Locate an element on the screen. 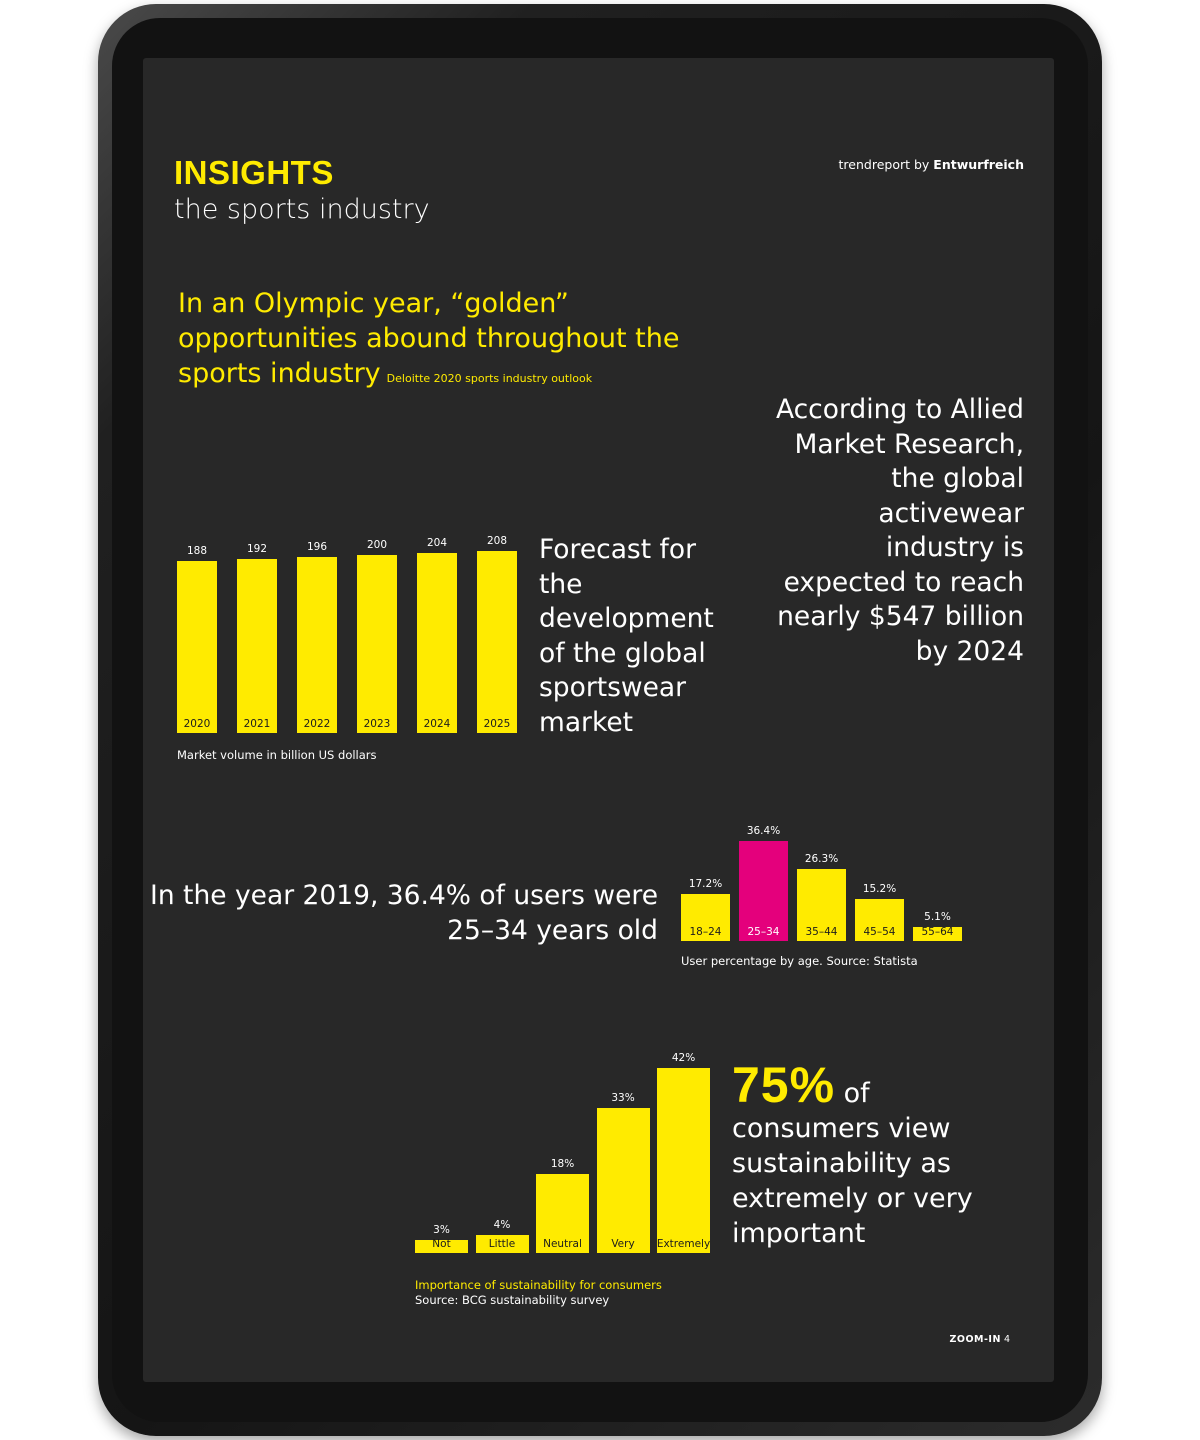  bar-category-label: 2022 is located at coordinates (317, 724).